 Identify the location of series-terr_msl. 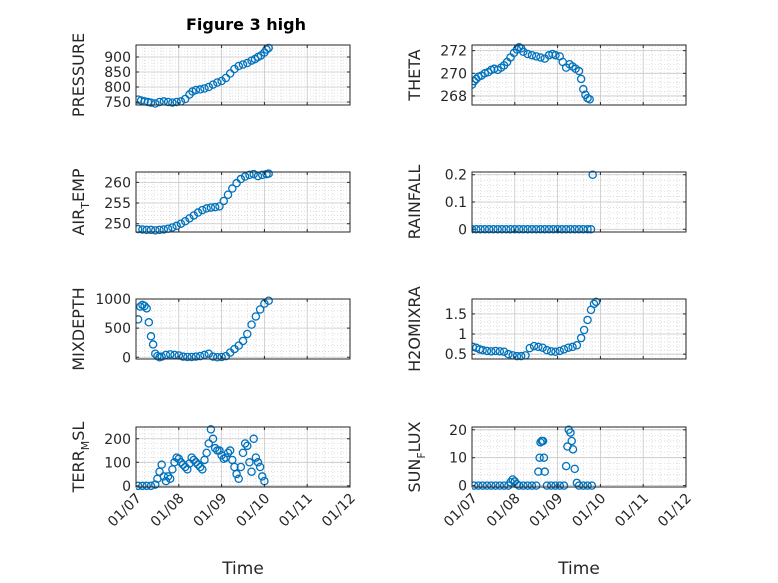
(202, 458).